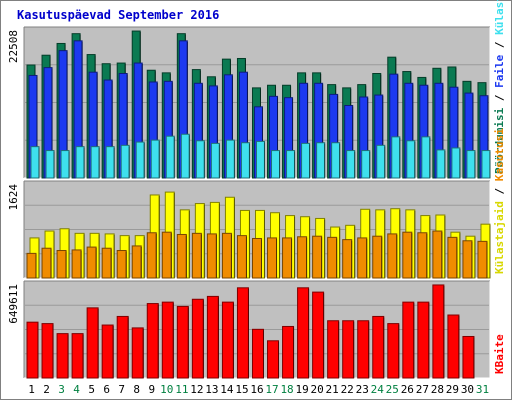  I want to click on legend-bottom: KBaite, so click(499, 354).